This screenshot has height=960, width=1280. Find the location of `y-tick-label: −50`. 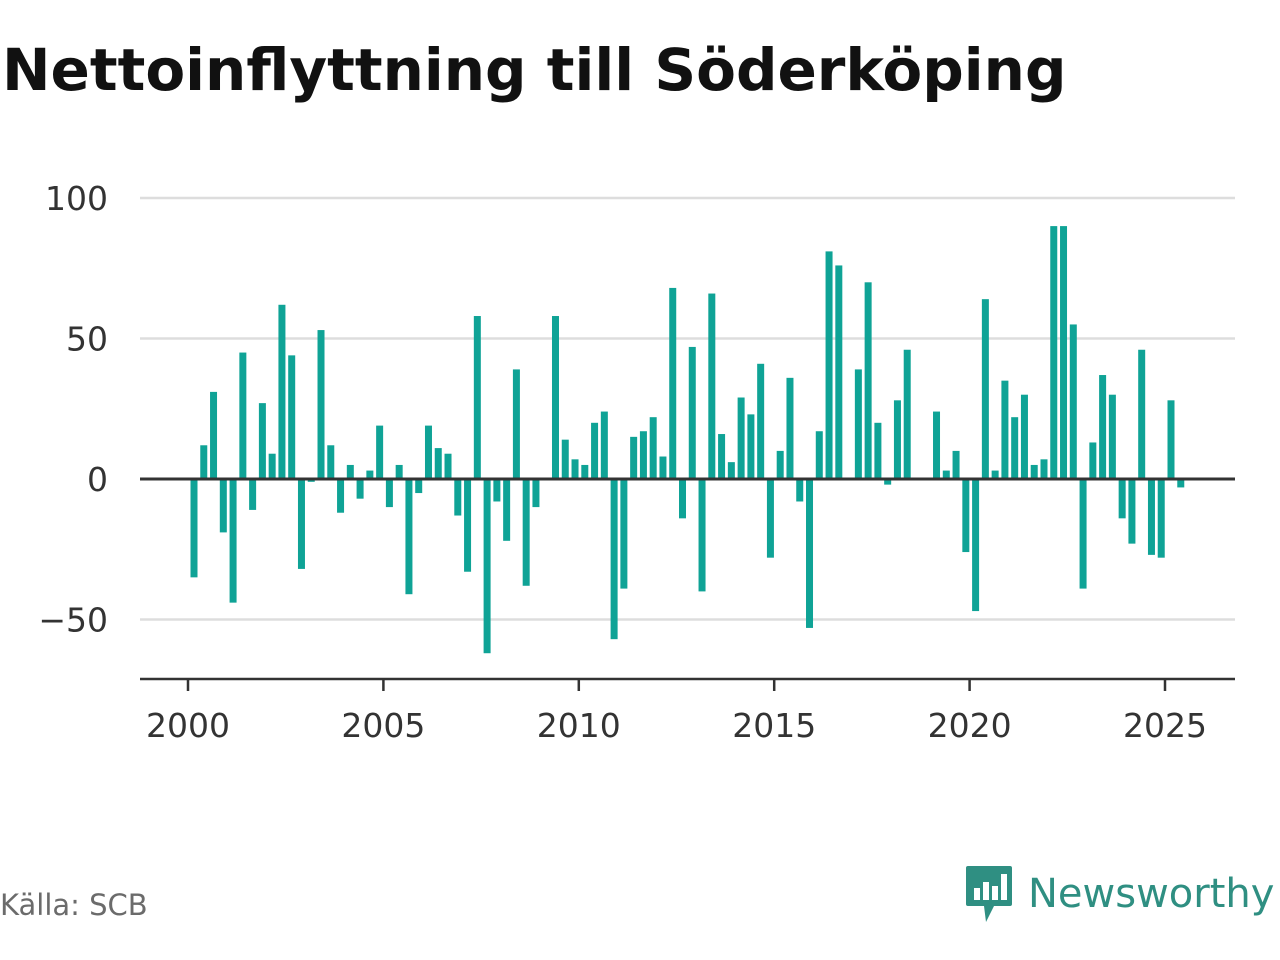

y-tick-label: −50 is located at coordinates (73, 620).